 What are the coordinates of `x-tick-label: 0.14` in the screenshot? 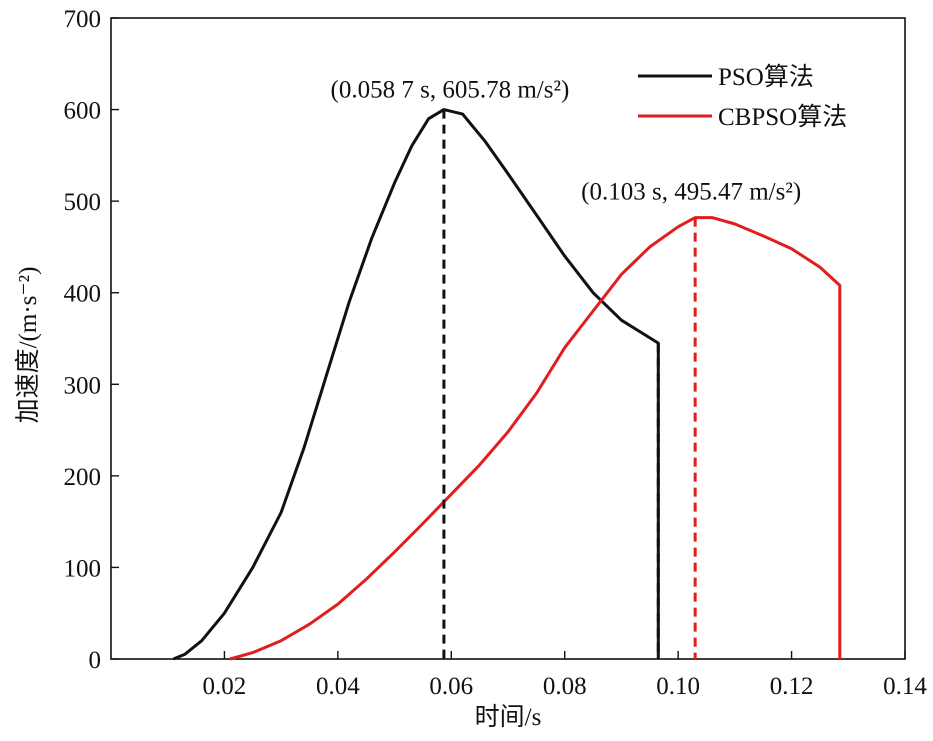 It's located at (905, 686).